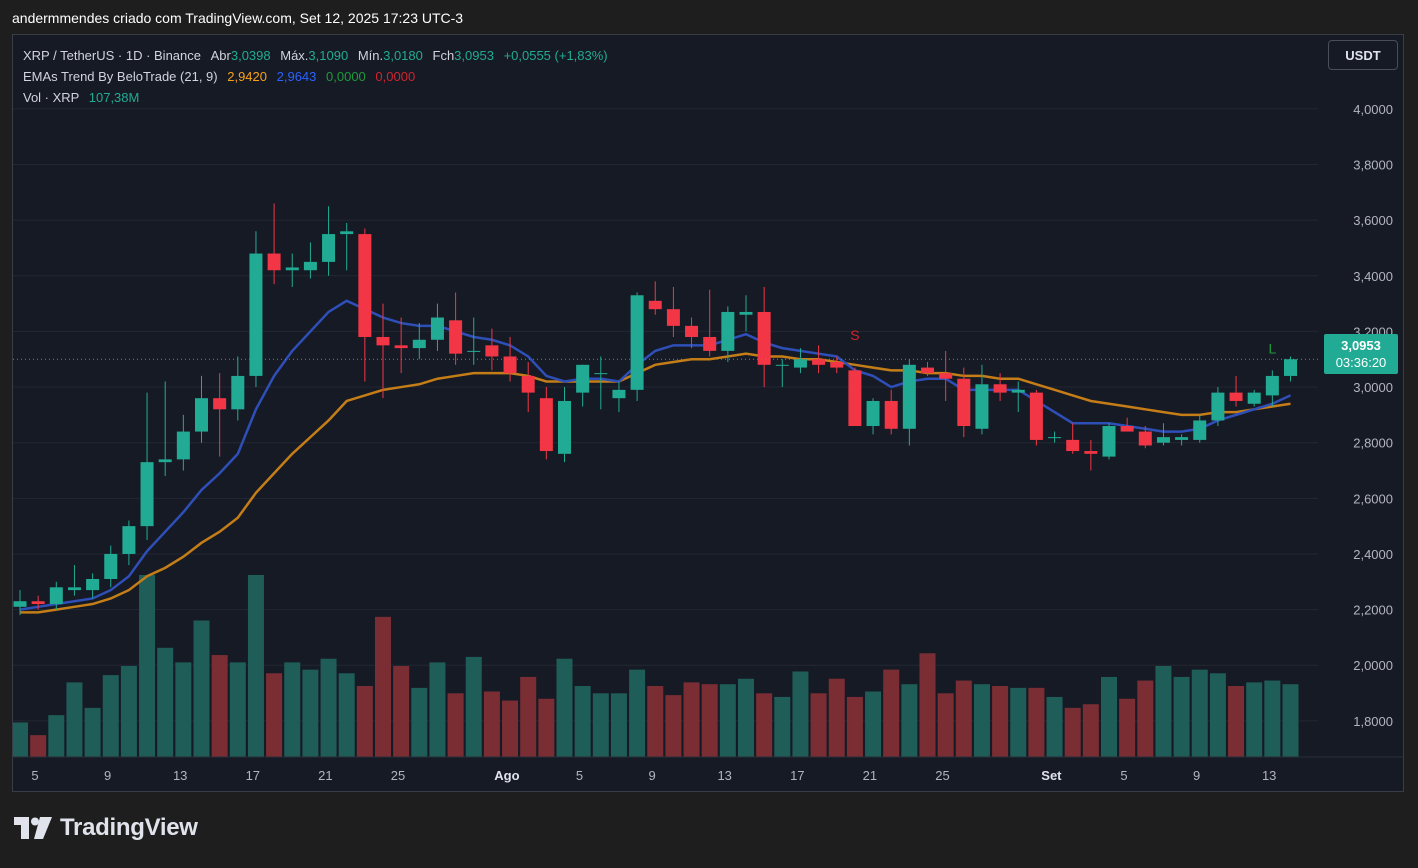  What do you see at coordinates (1363, 55) in the screenshot?
I see `currency-button: USDT` at bounding box center [1363, 55].